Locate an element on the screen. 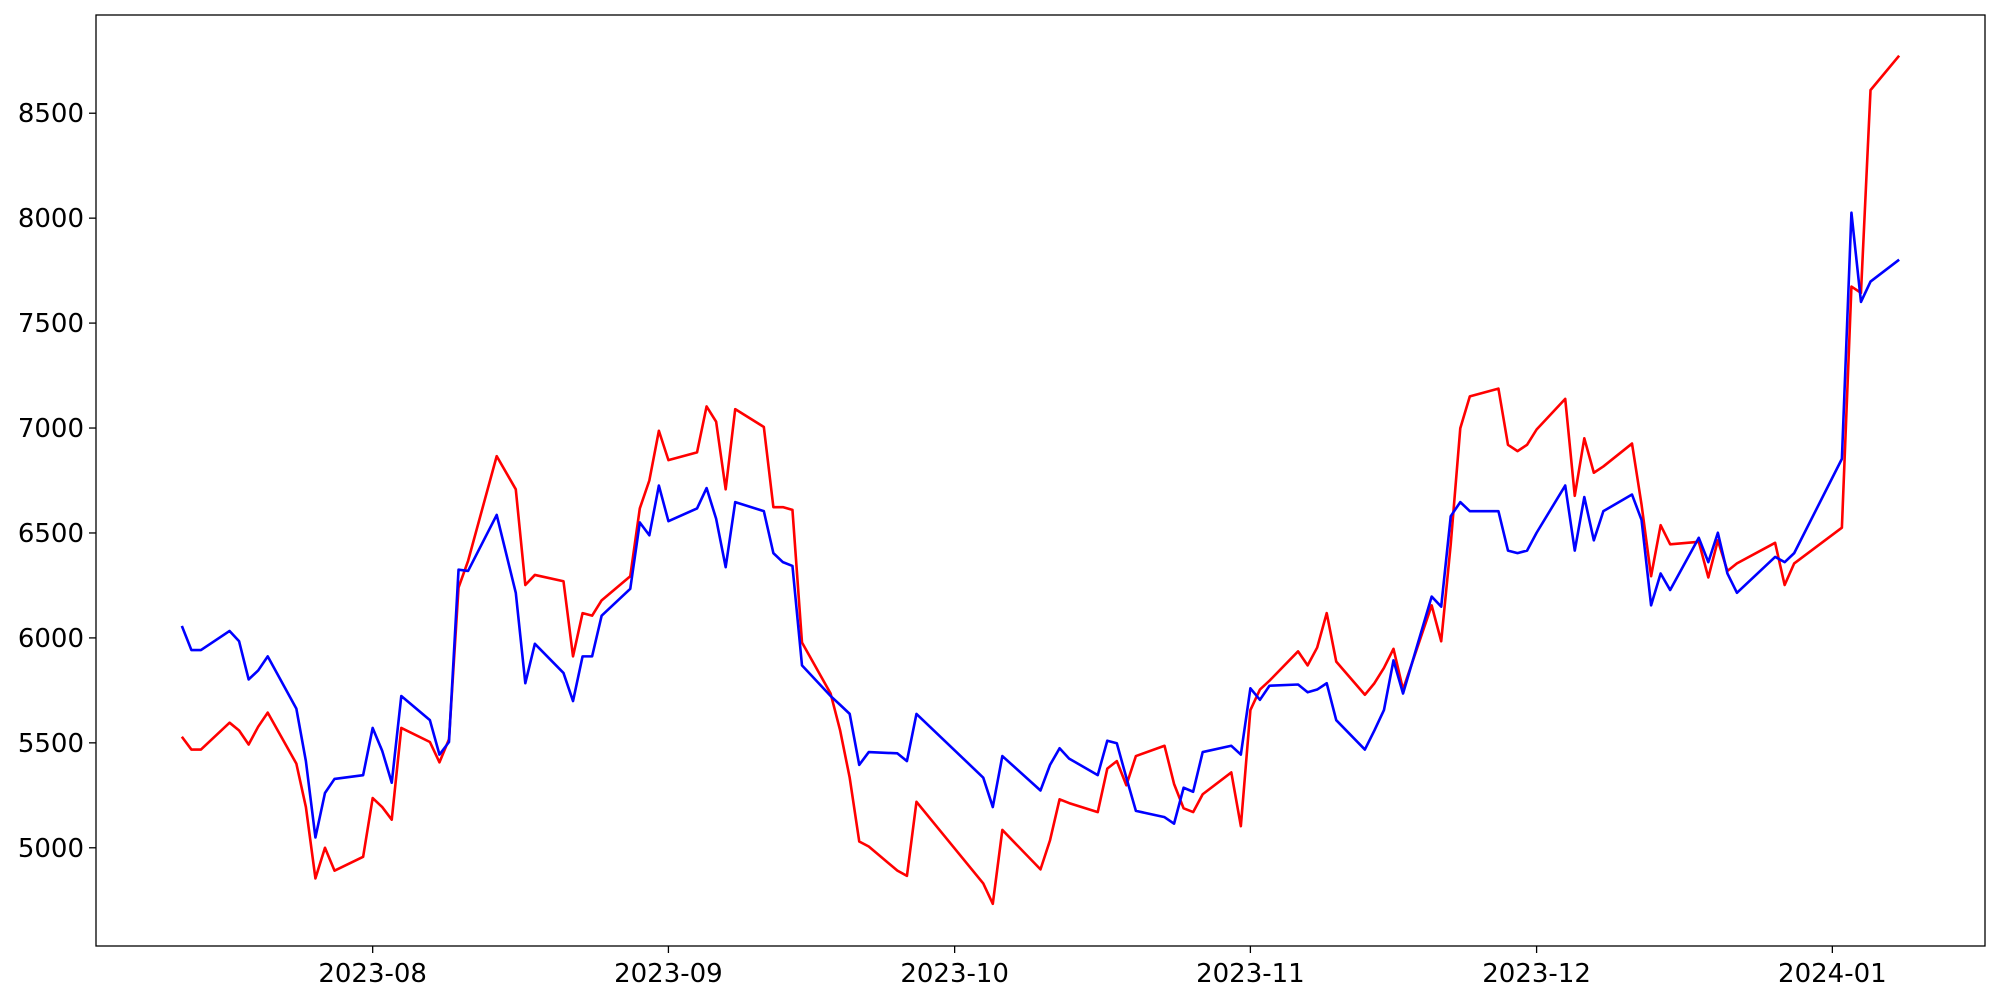 The height and width of the screenshot is (1000, 2000). x-tick-label: 2024-01 is located at coordinates (1832, 974).